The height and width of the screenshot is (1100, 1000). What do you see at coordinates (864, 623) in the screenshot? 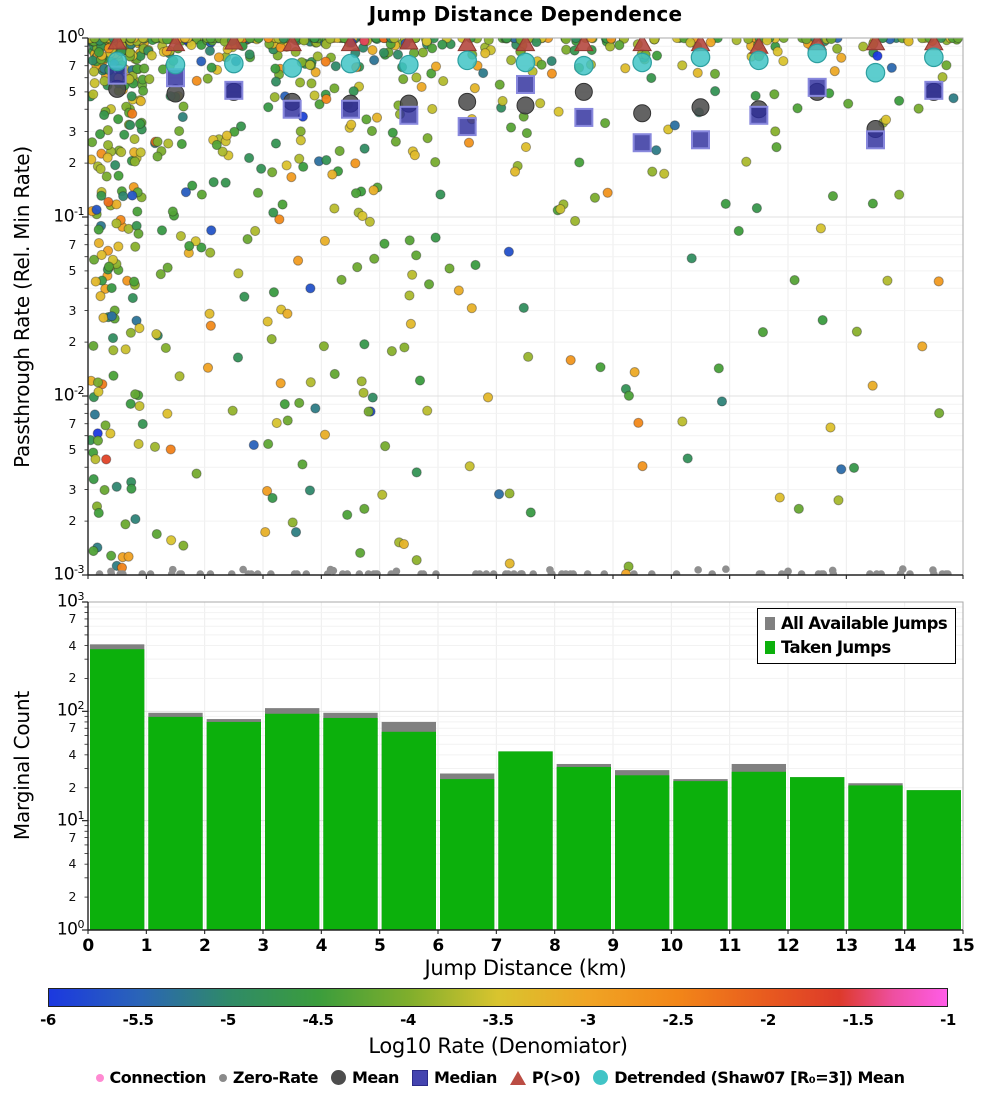
I see `legend-label: All Available Jumps` at bounding box center [864, 623].